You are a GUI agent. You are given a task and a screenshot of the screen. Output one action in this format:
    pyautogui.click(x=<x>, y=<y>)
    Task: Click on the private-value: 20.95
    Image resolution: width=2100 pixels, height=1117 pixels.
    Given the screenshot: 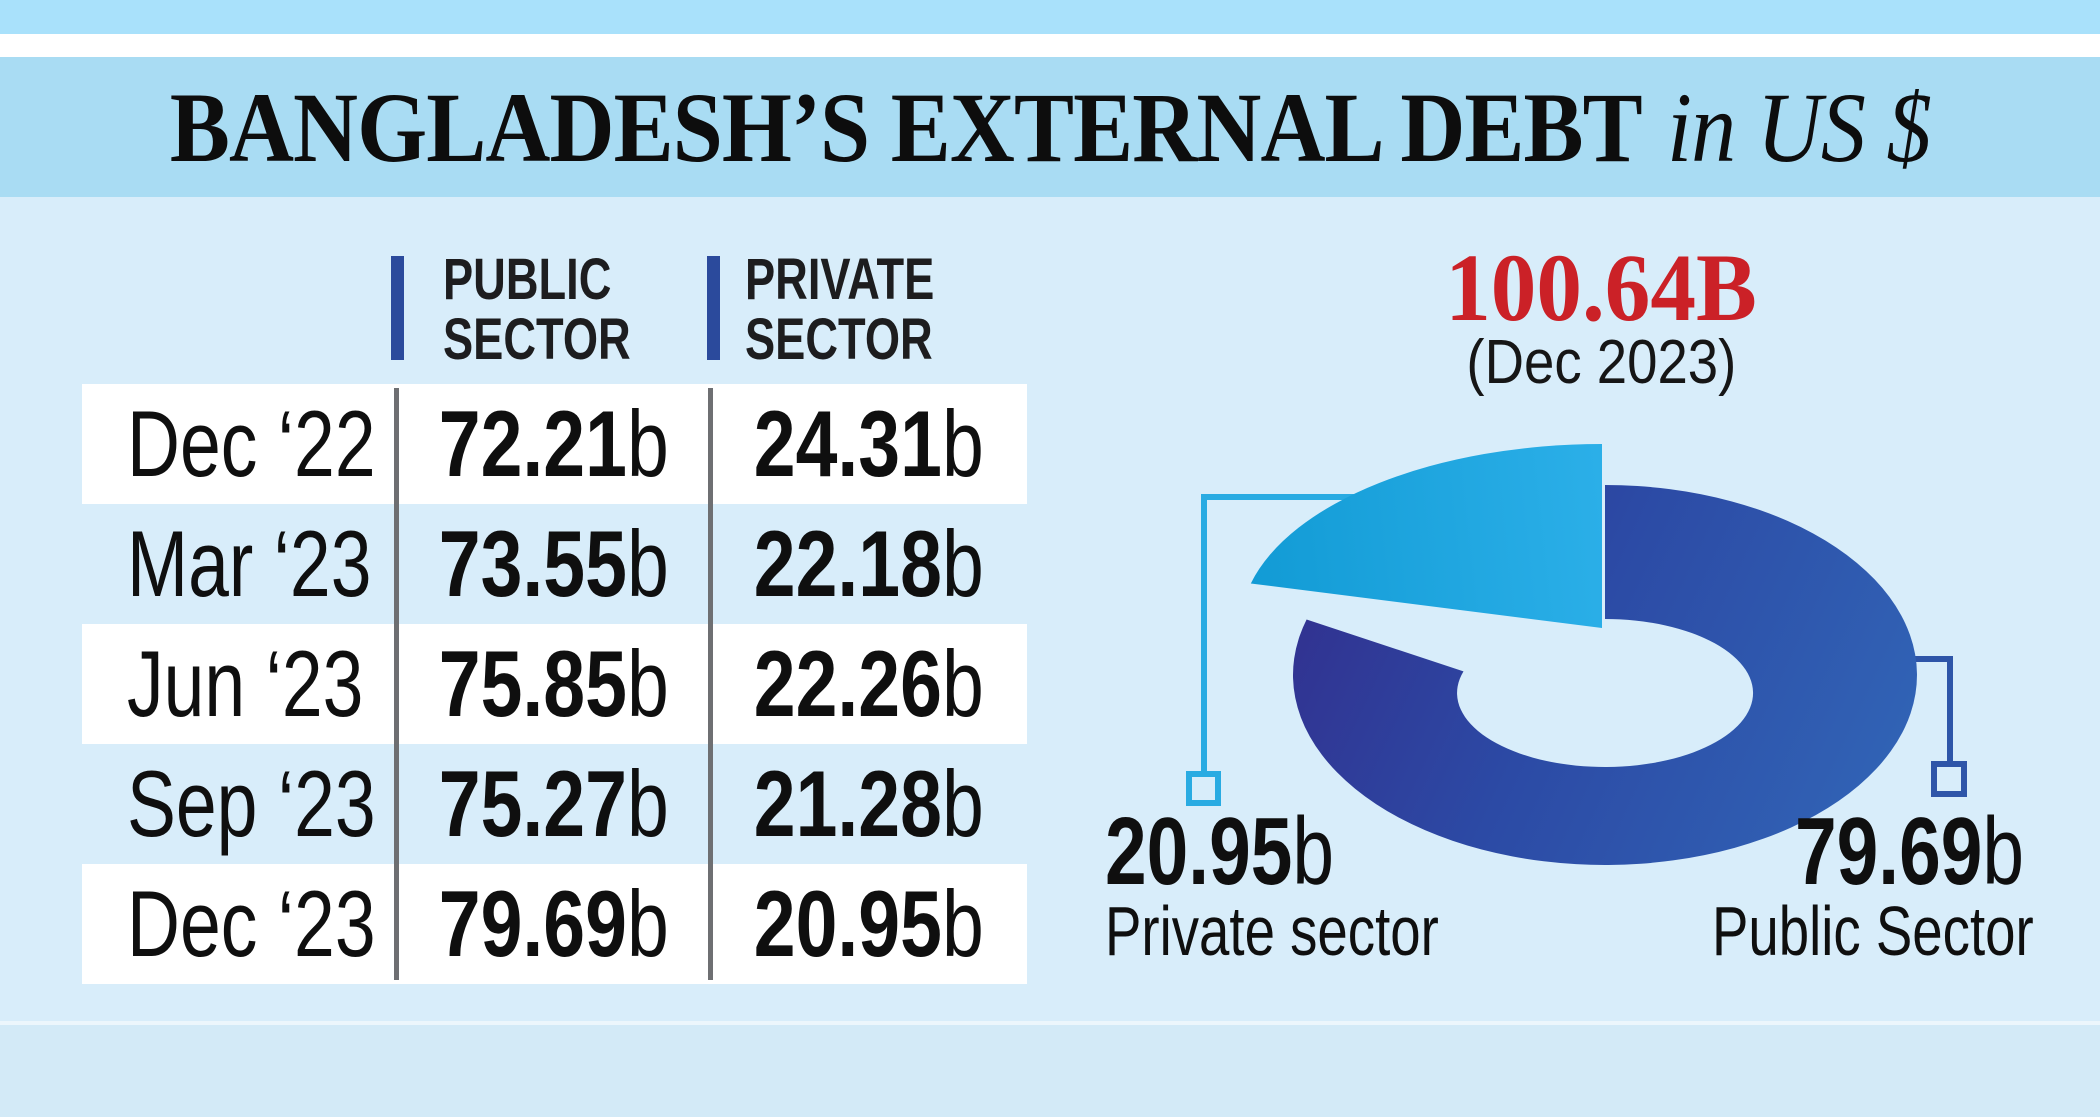 What is the action you would take?
    pyautogui.click(x=848, y=923)
    